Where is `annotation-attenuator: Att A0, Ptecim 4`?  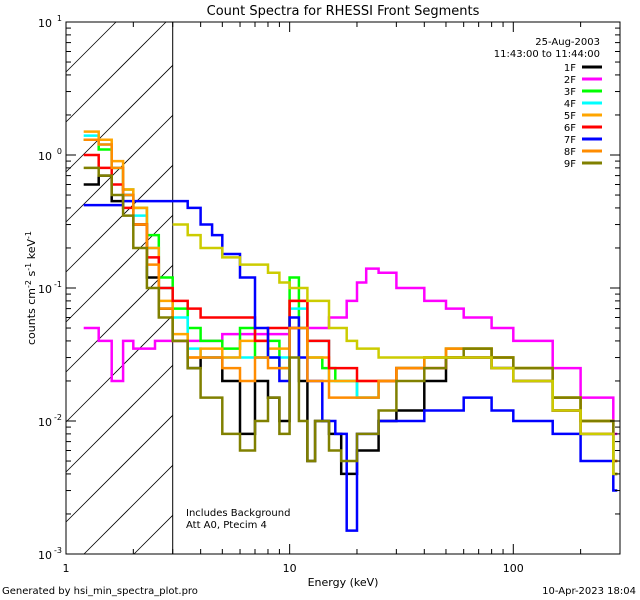
annotation-attenuator: Att A0, Ptecim 4 is located at coordinates (226, 525).